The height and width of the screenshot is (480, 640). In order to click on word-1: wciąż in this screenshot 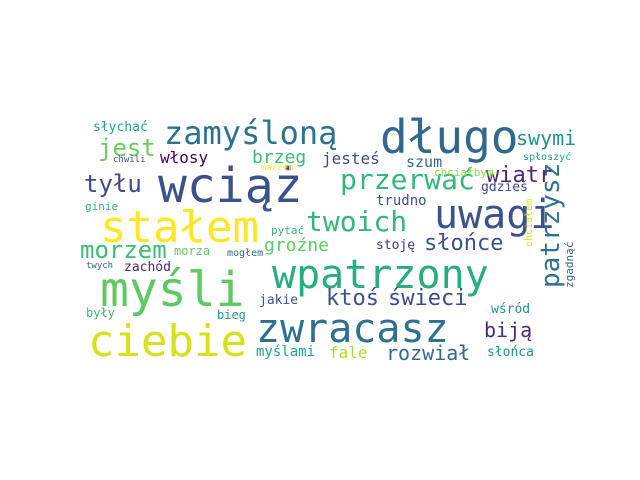, I will do `click(230, 186)`.